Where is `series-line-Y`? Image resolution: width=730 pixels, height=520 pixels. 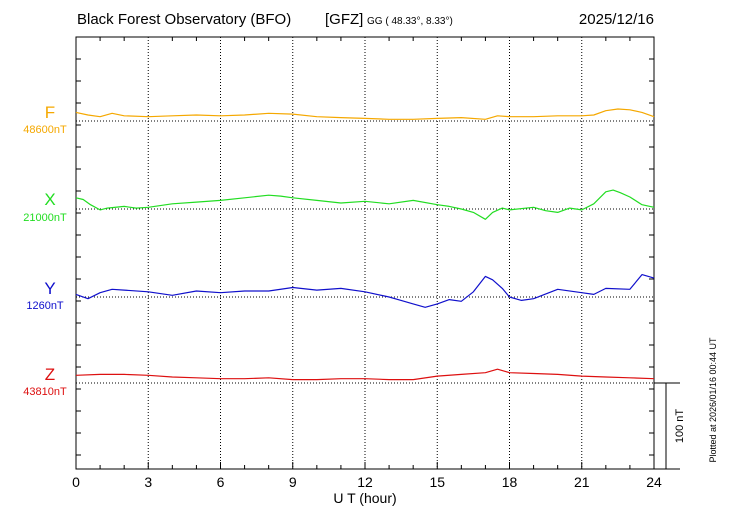
series-line-Y is located at coordinates (365, 291).